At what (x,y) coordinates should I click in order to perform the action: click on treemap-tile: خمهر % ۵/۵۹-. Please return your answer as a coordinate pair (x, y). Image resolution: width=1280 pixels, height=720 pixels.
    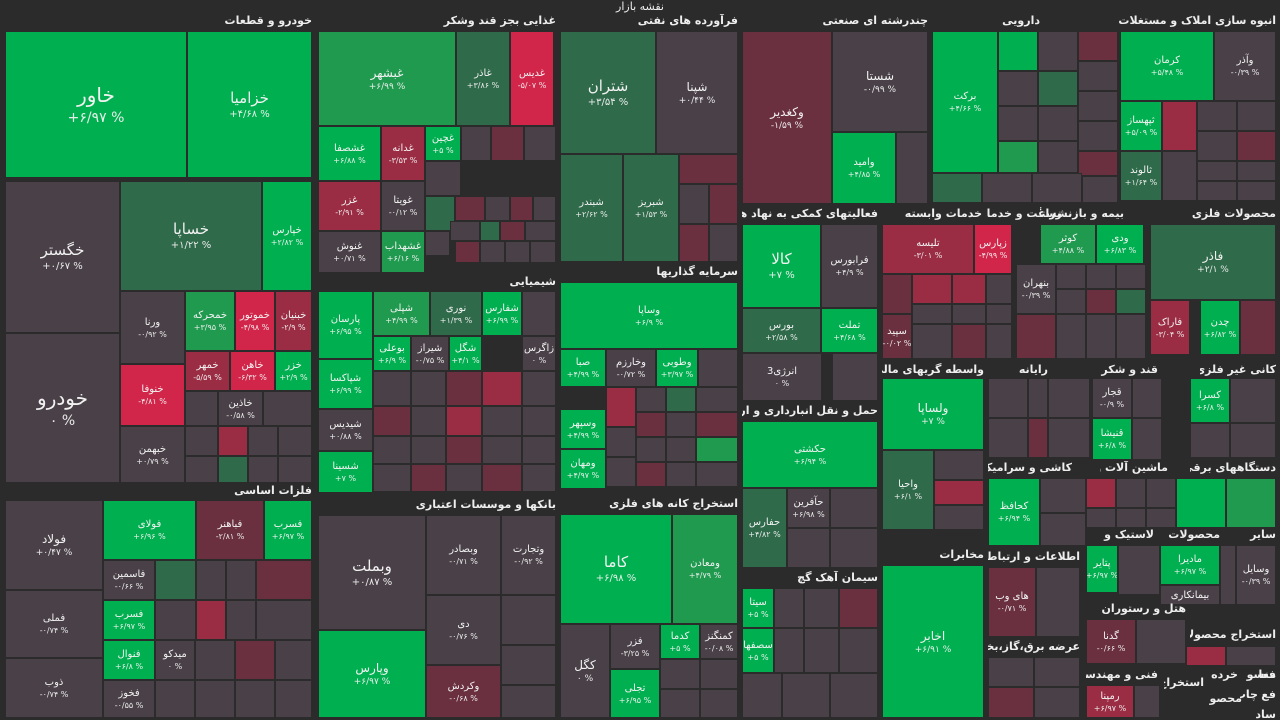
    Looking at the image, I should click on (207, 371).